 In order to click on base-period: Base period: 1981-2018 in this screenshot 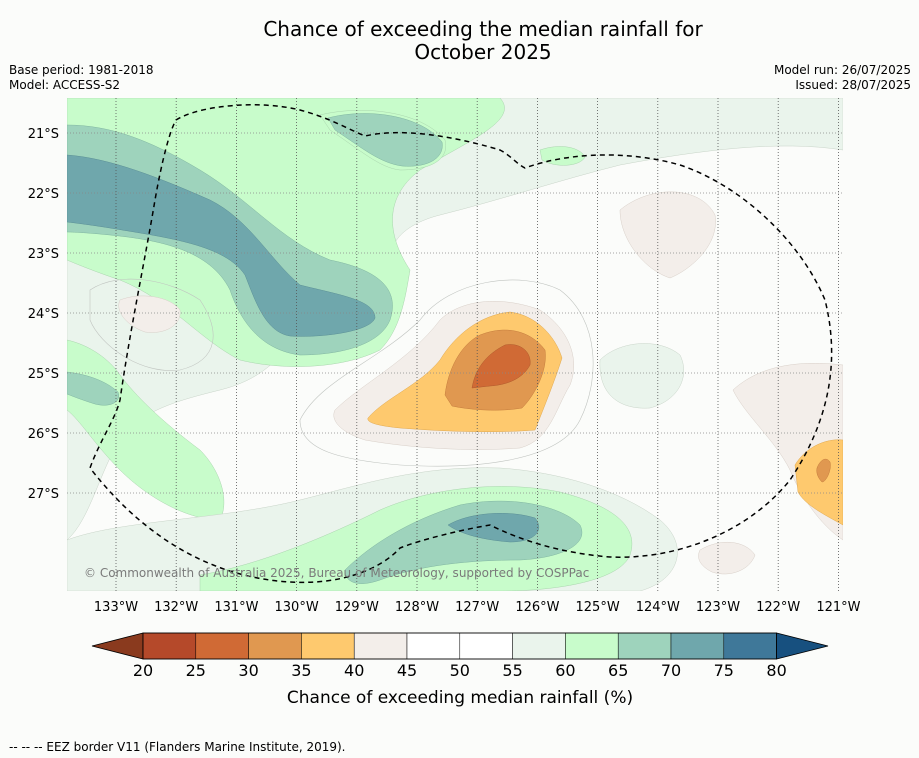, I will do `click(81, 70)`.